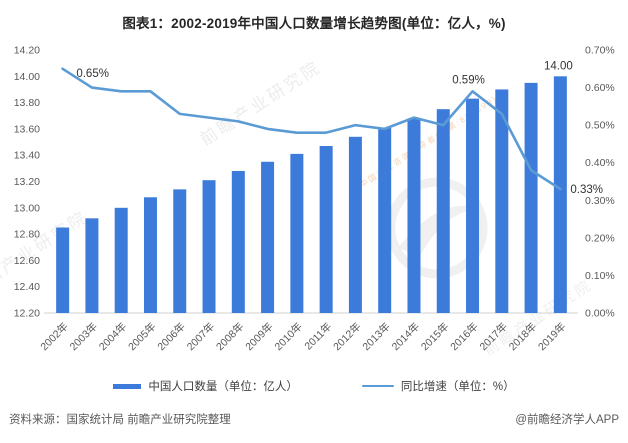 This screenshot has height=443, width=628. I want to click on left-axis-tick: 13.60, so click(27, 129).